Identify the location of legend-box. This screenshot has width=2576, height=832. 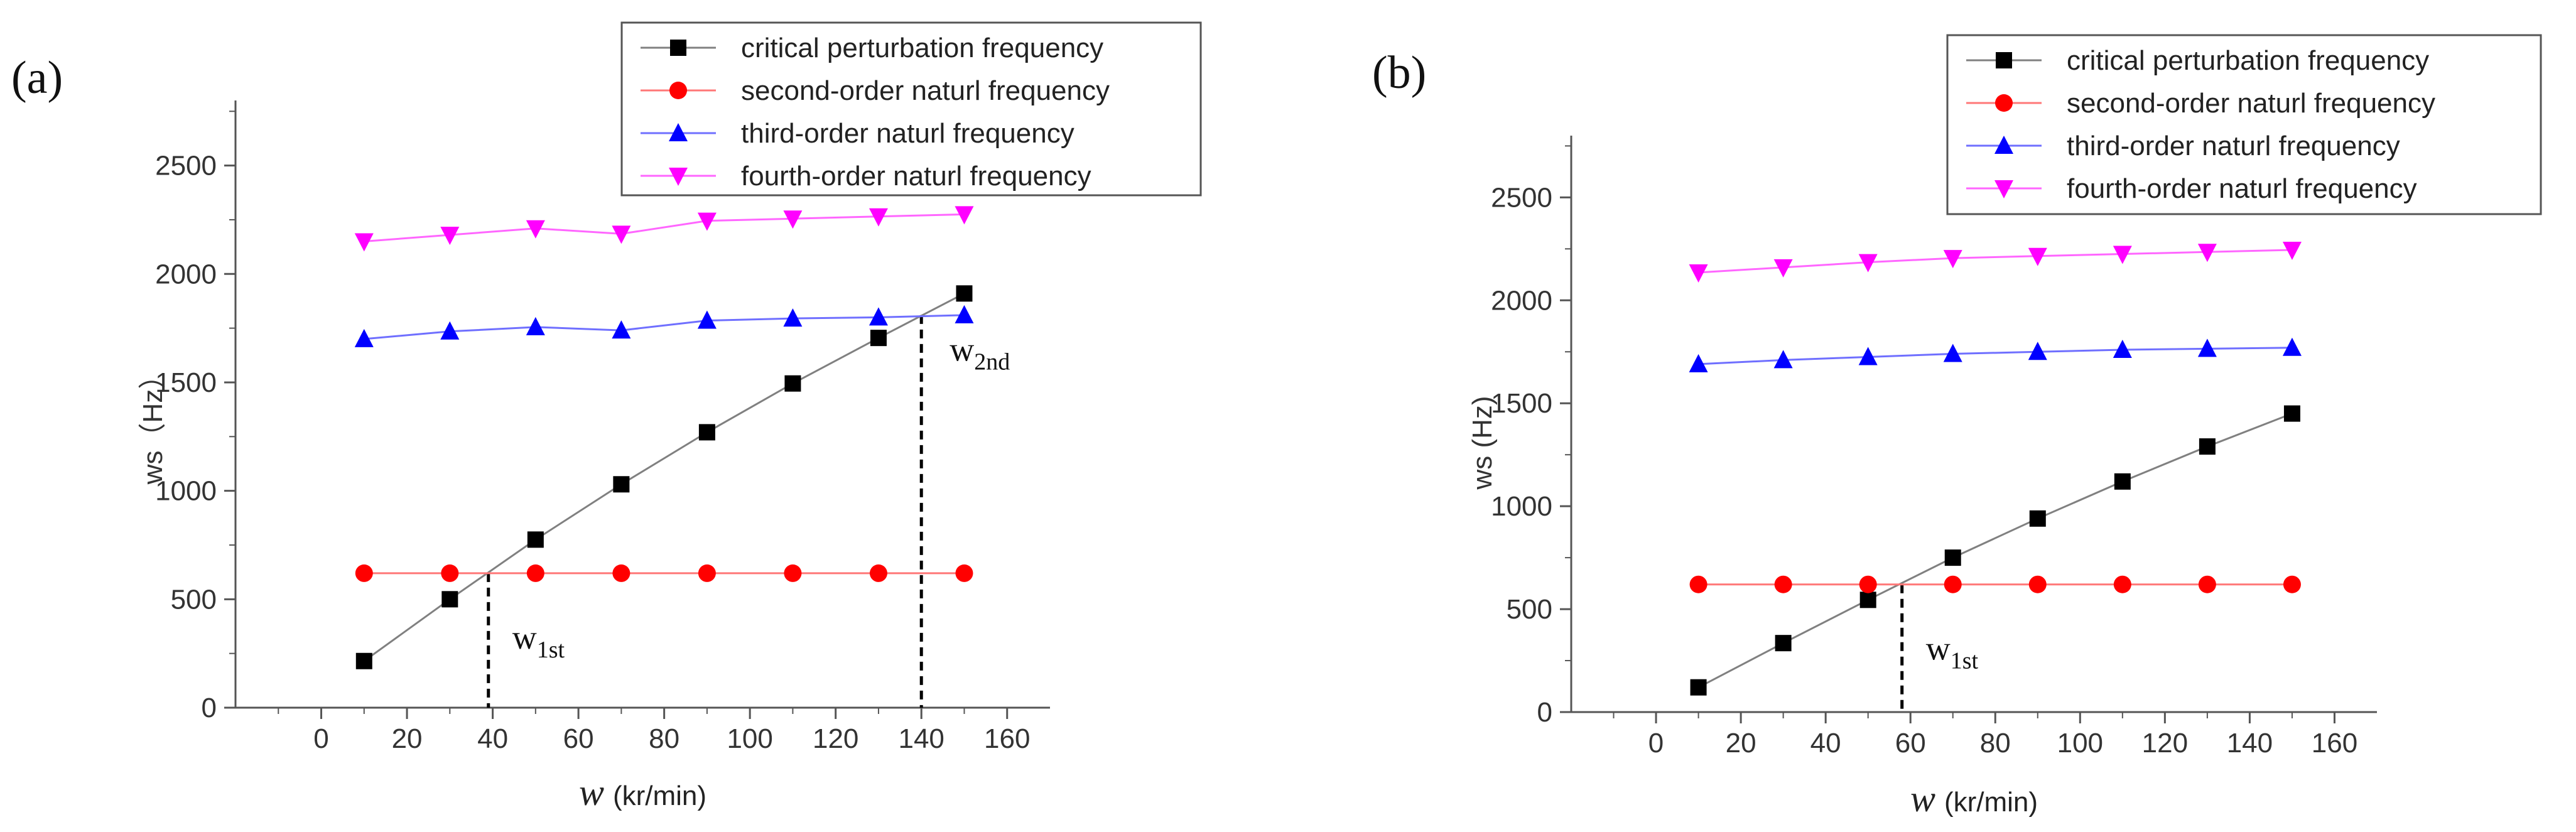
(2244, 124).